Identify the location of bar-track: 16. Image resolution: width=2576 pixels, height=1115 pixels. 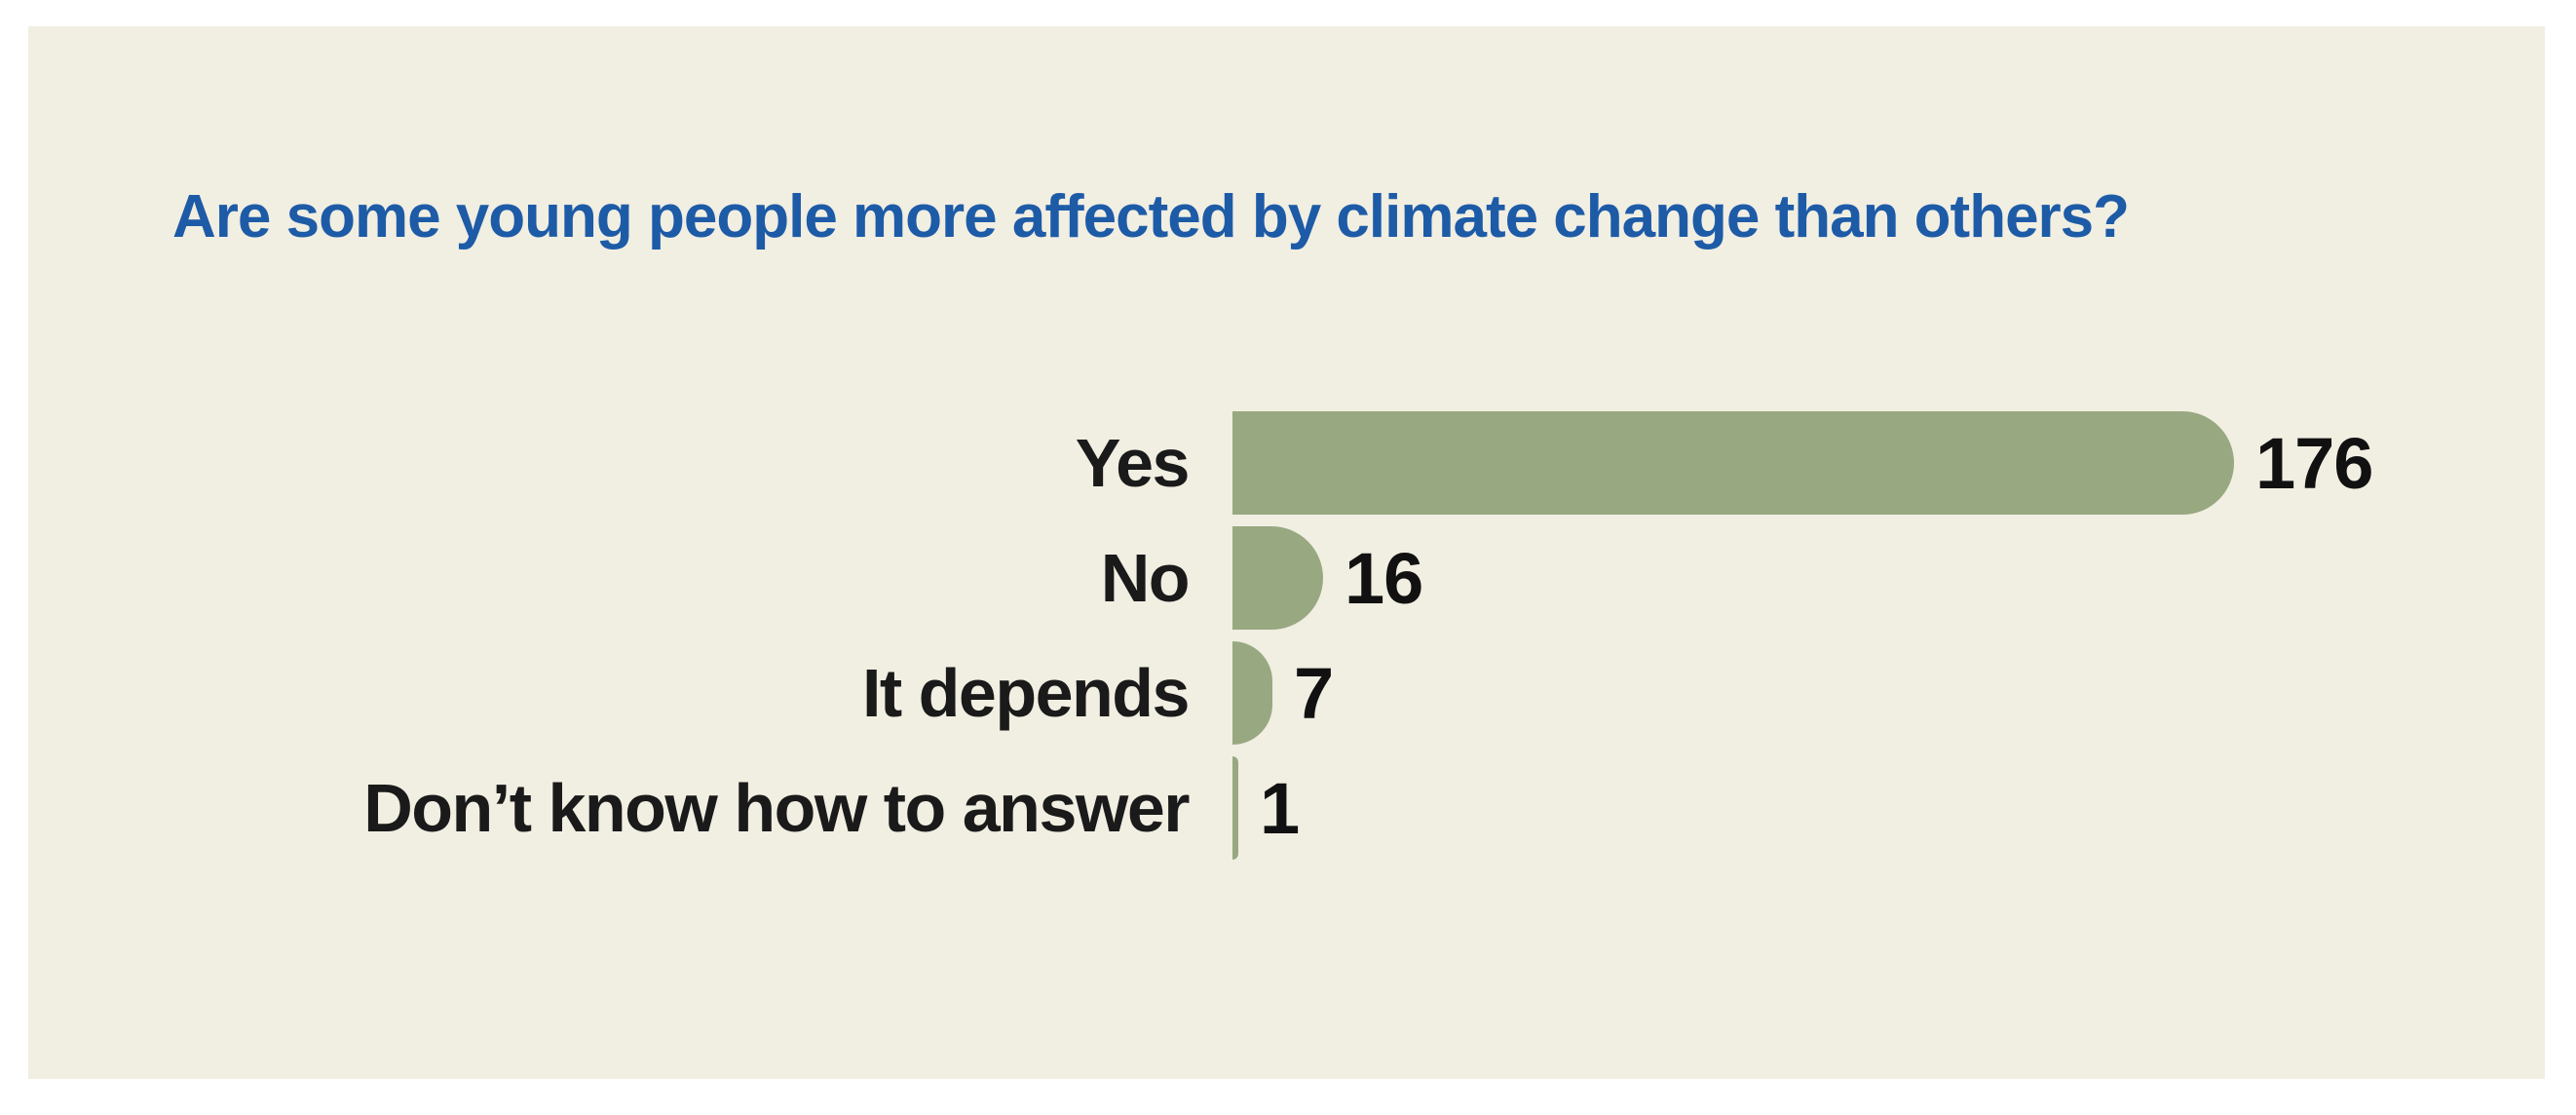
(1888, 578).